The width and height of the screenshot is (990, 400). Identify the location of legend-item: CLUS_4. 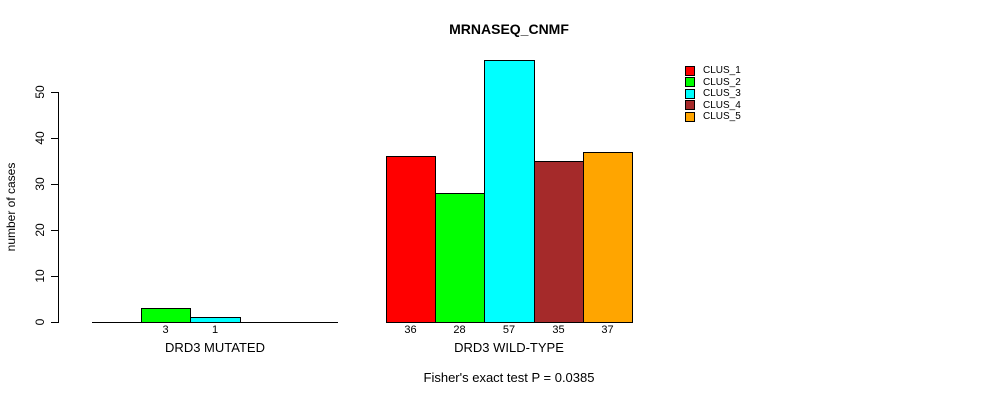
(713, 106).